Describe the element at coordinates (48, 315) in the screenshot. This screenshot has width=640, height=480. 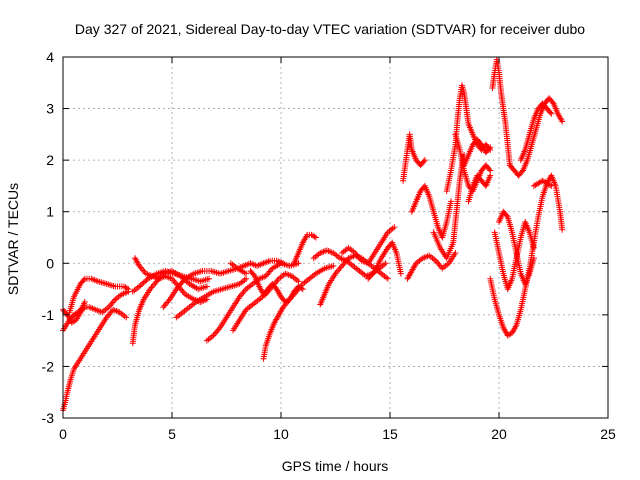
I see `y-tick-label: -1` at that location.